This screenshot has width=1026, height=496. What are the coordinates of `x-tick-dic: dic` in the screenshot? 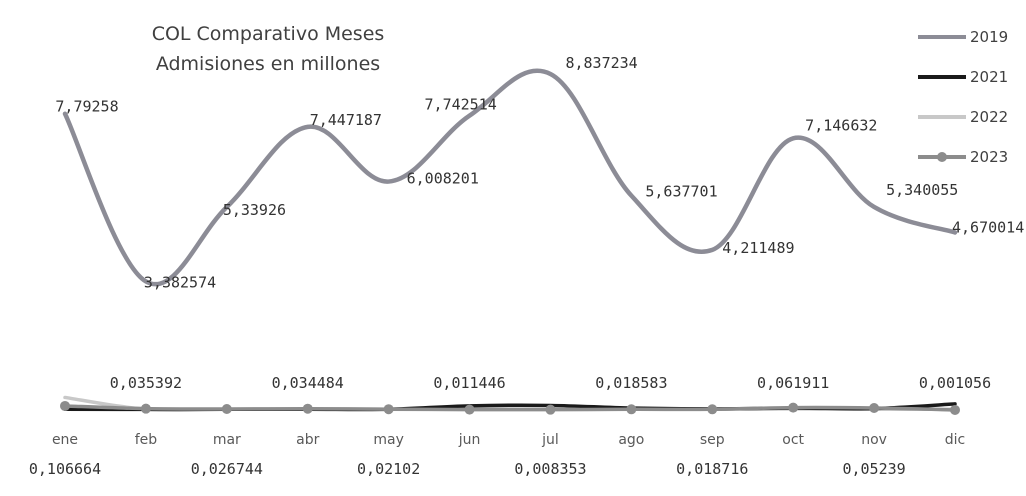 It's located at (955, 440).